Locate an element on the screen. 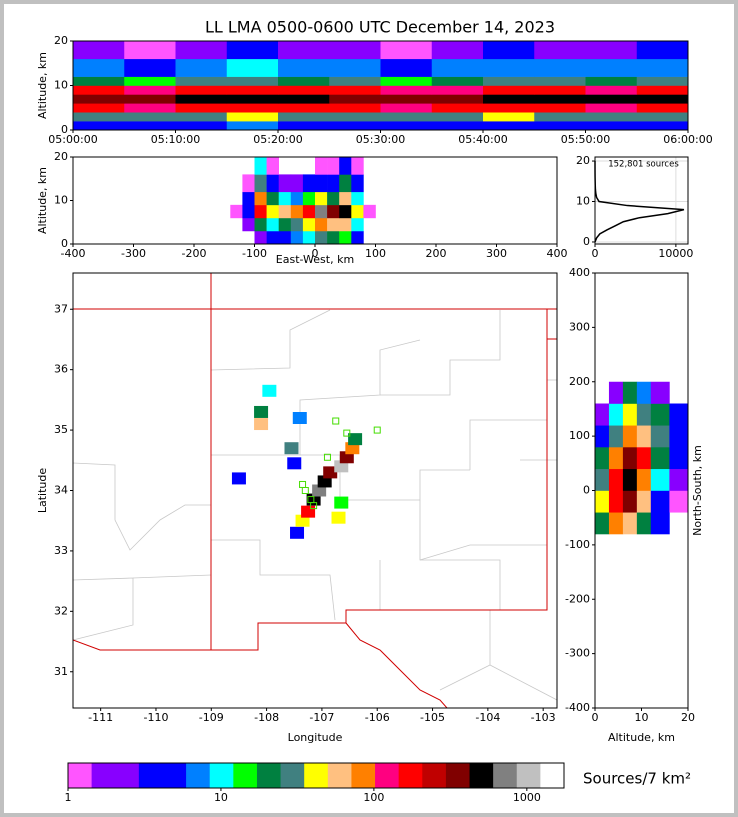  y-tick-label: 33 is located at coordinates (61, 550).